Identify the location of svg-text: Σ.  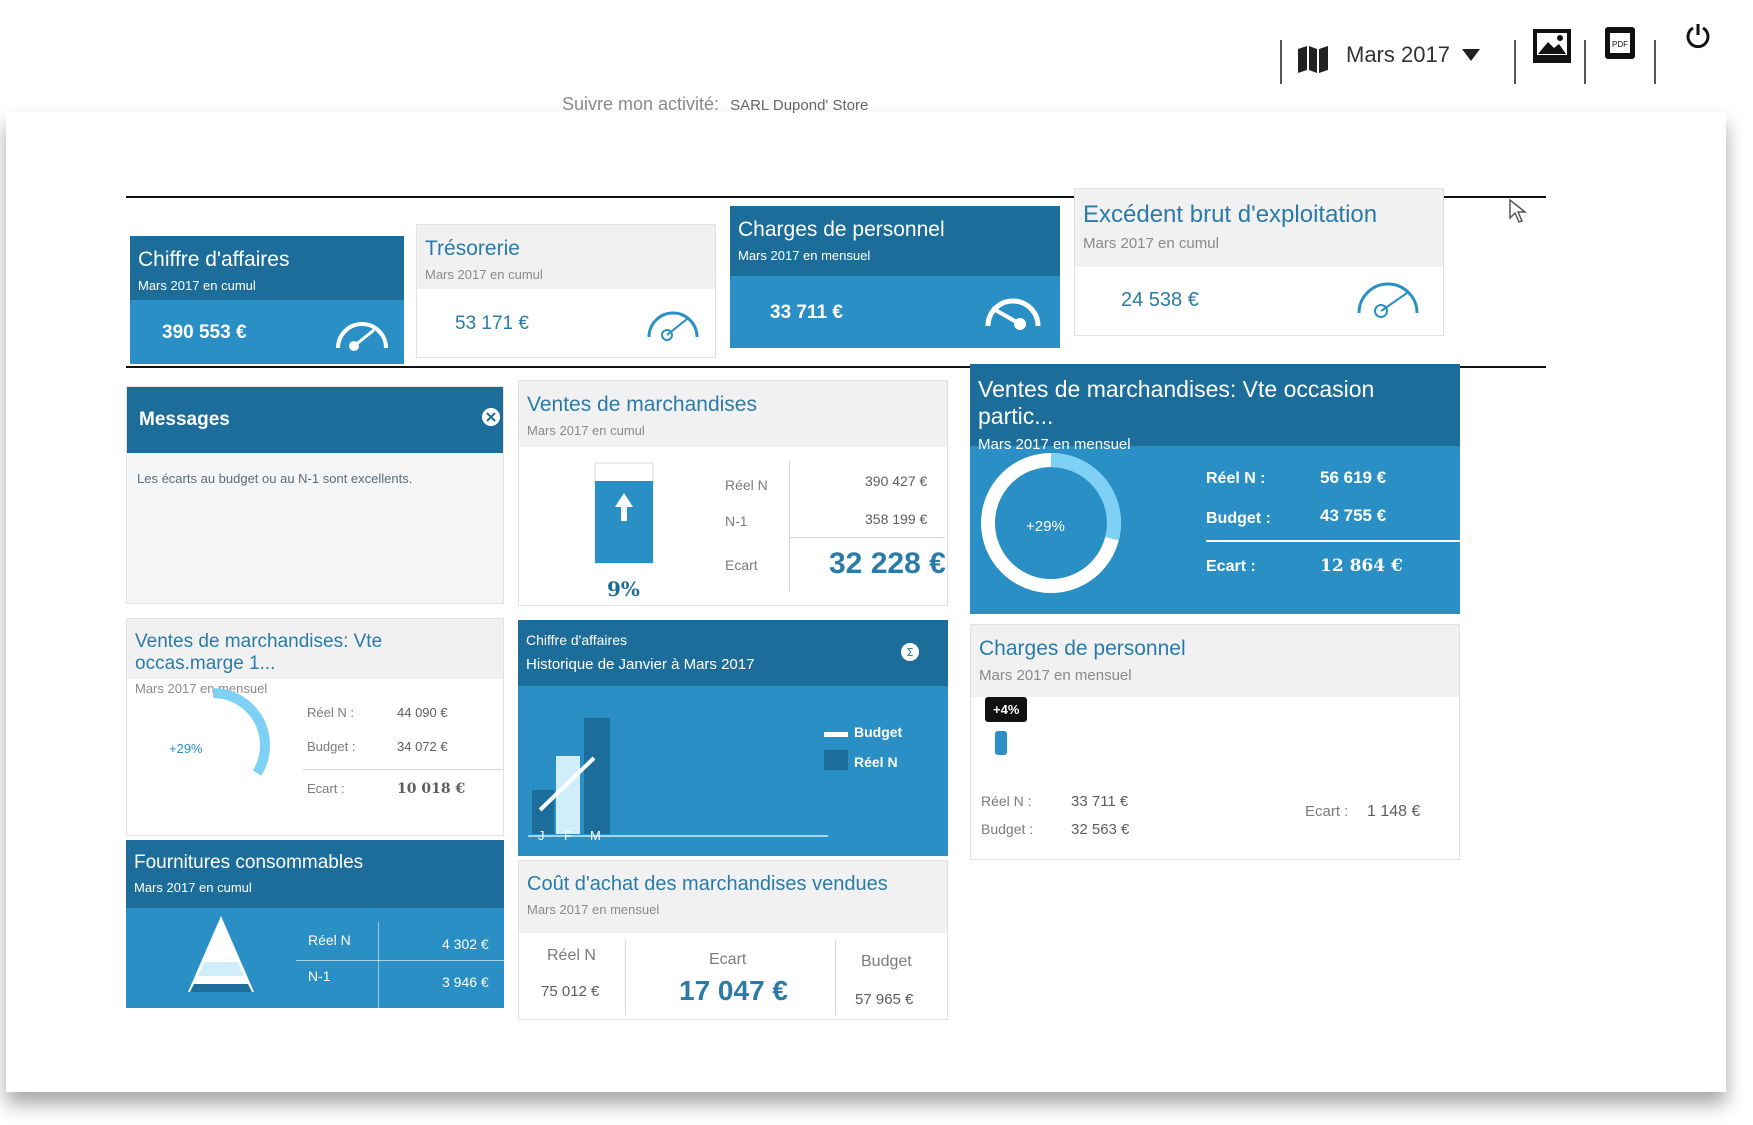
(910, 652).